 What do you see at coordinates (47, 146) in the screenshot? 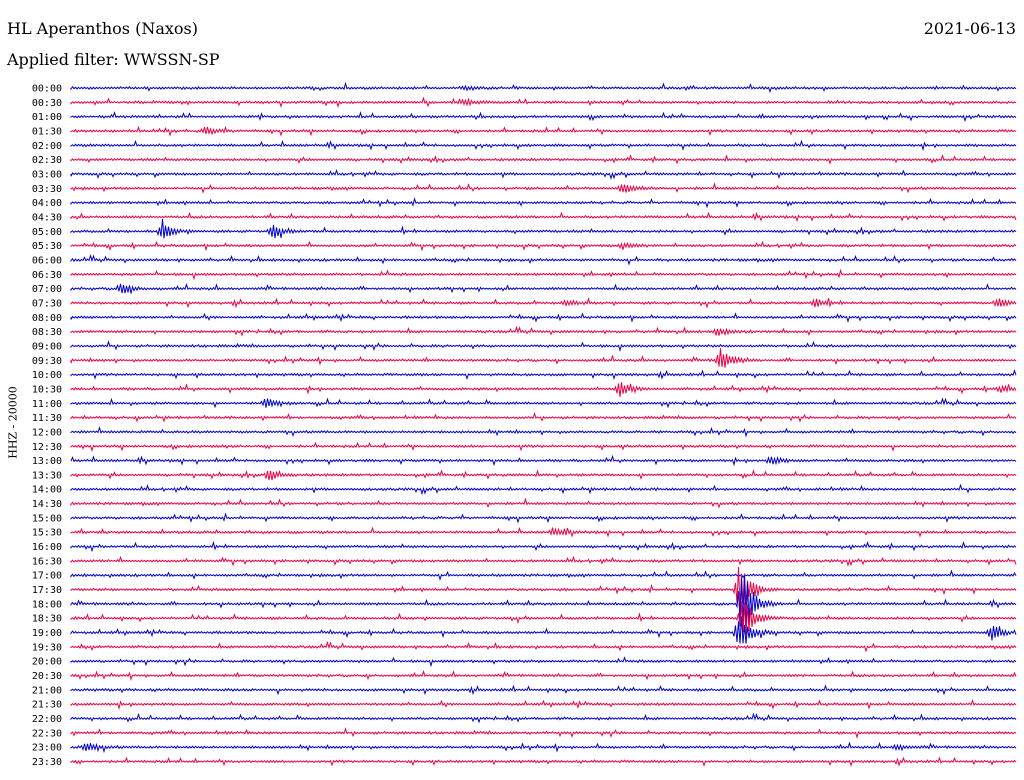
I see `row-time-label: 02:00` at bounding box center [47, 146].